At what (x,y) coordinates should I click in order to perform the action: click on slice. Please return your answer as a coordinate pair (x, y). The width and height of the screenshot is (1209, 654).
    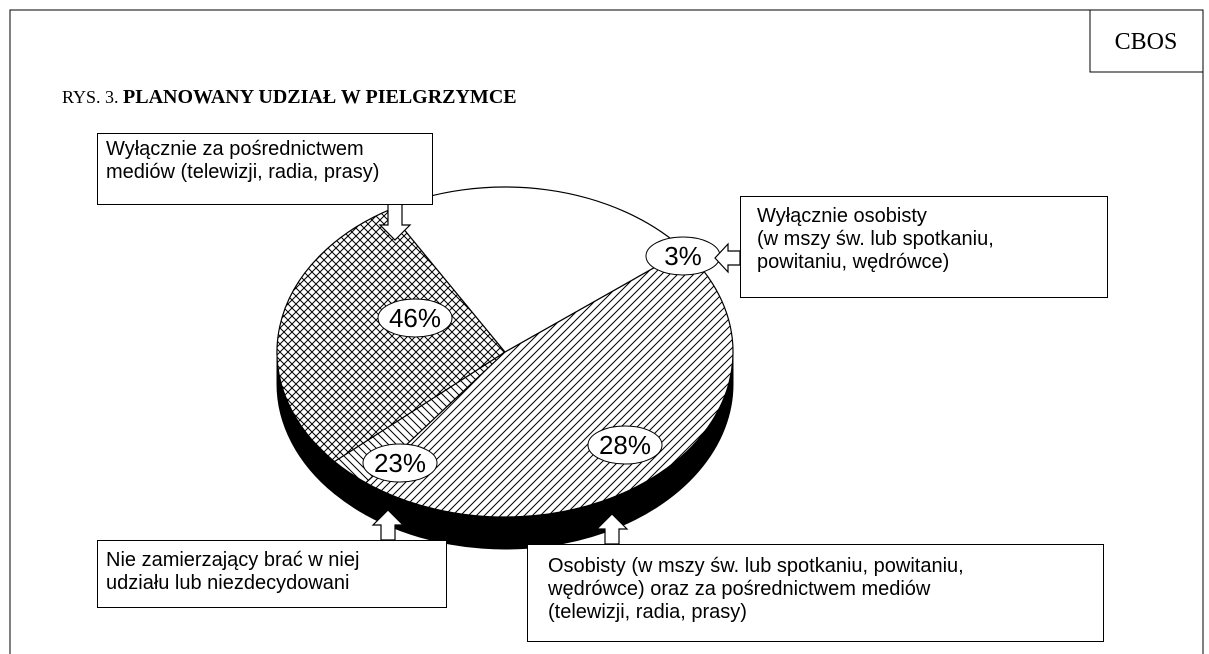
    Looking at the image, I should click on (391, 336).